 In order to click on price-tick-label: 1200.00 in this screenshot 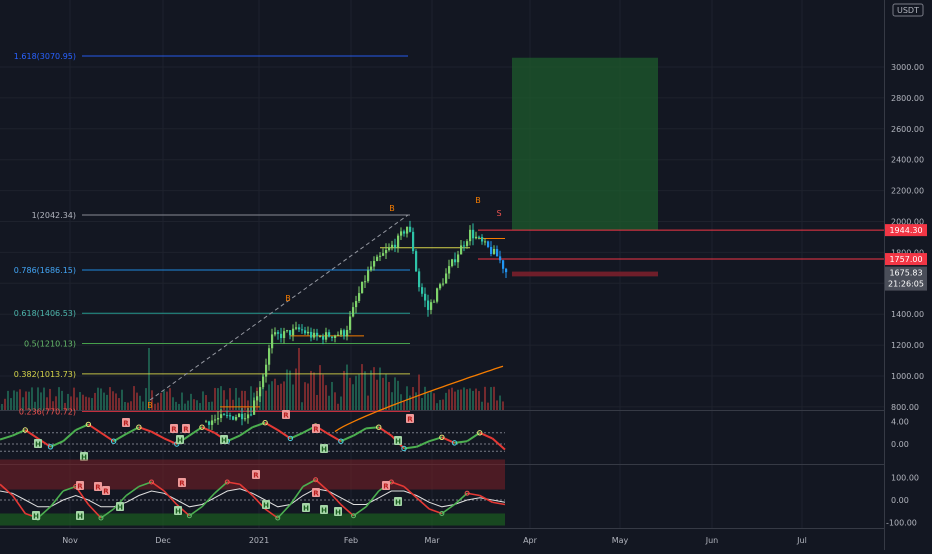, I will do `click(907, 345)`.